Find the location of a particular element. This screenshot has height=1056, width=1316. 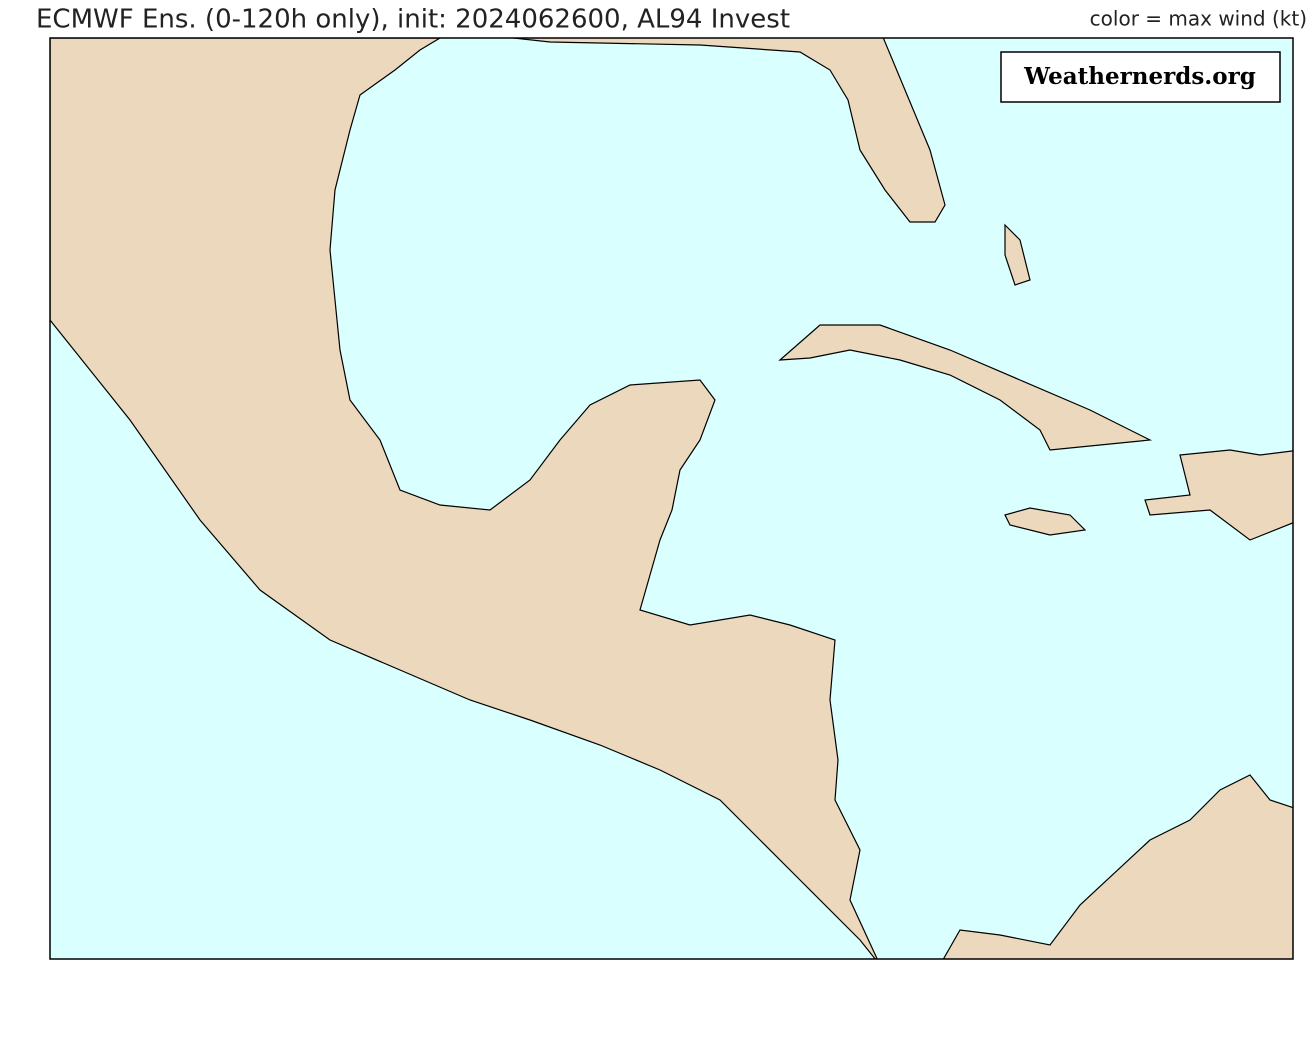

legend-title: color = max wind (kt) is located at coordinates (1198, 19).